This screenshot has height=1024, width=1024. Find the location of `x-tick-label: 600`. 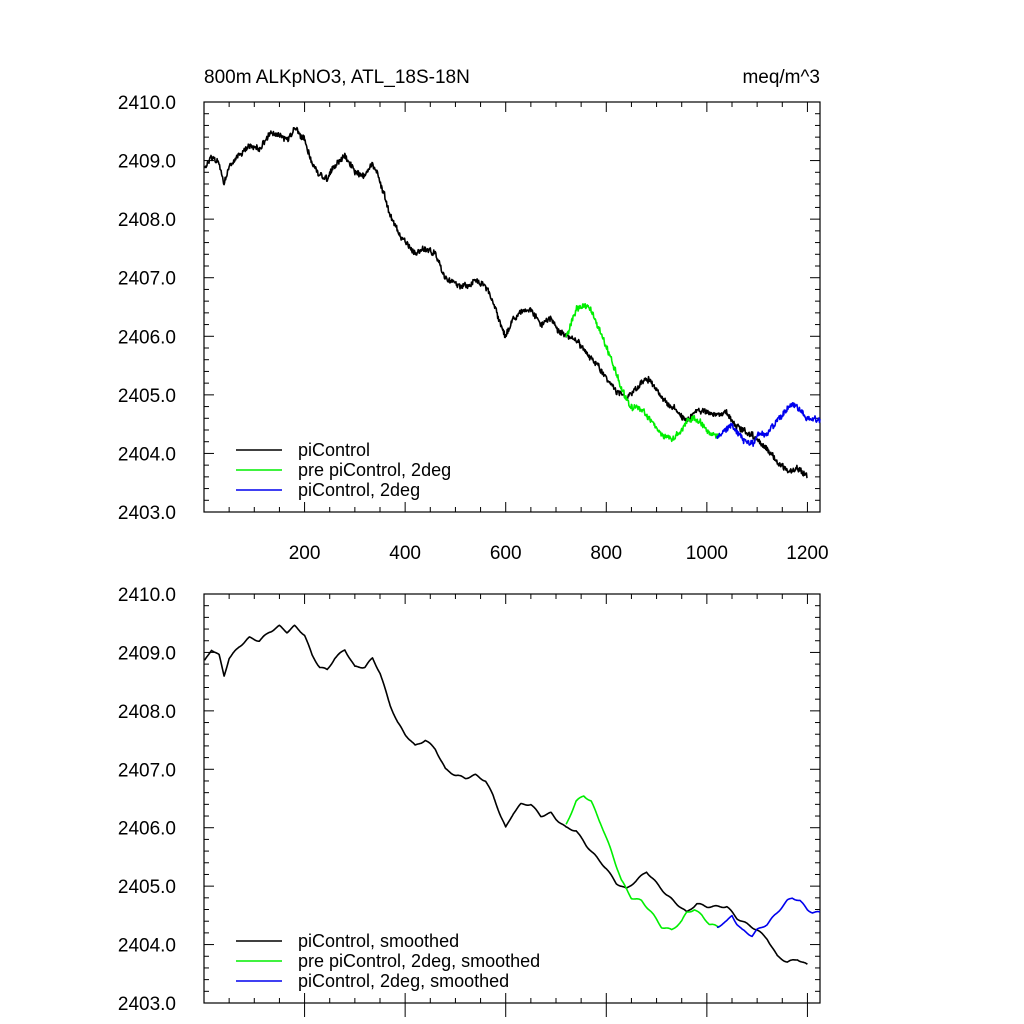

x-tick-label: 600 is located at coordinates (506, 553).